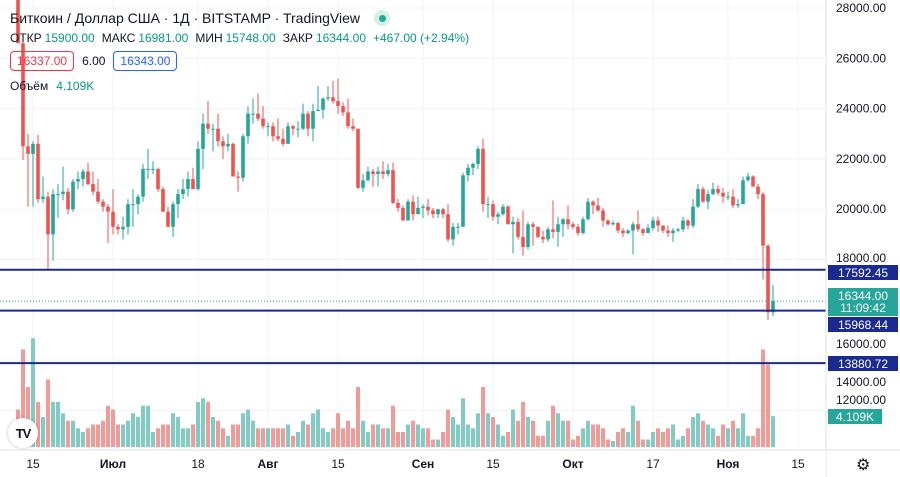 The width and height of the screenshot is (900, 477). Describe the element at coordinates (340, 38) in the screenshot. I see `close-value: 16344.00` at that location.